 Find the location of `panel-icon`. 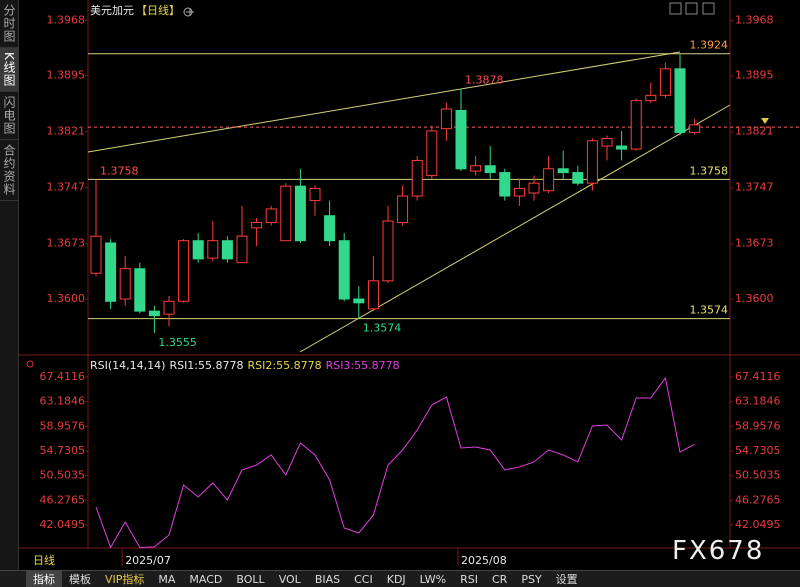

panel-icon is located at coordinates (30, 364).